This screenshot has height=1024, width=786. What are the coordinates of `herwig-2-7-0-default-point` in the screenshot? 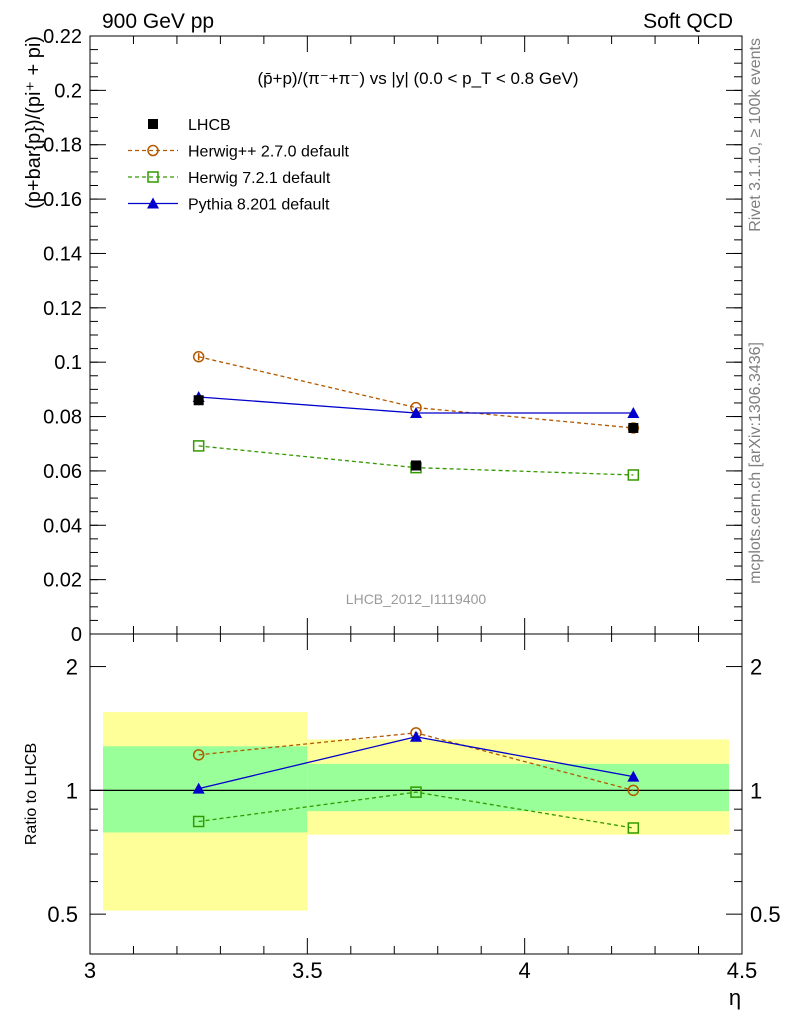 It's located at (198, 356).